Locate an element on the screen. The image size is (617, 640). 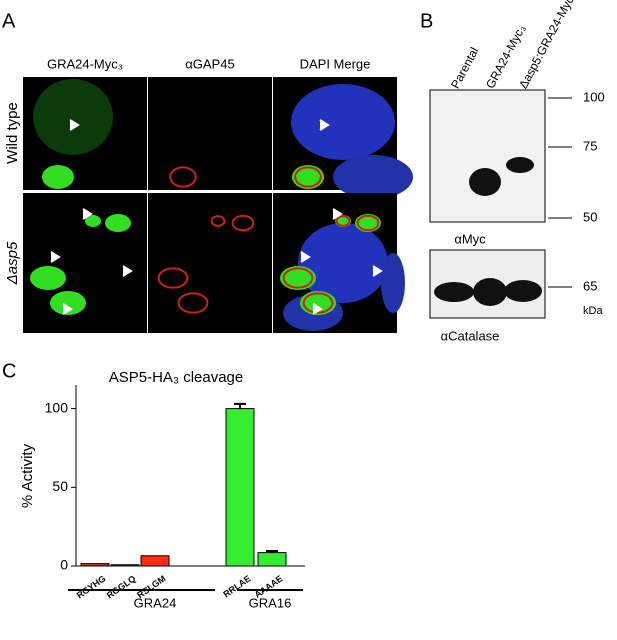
group-label: GRA24 is located at coordinates (155, 602).